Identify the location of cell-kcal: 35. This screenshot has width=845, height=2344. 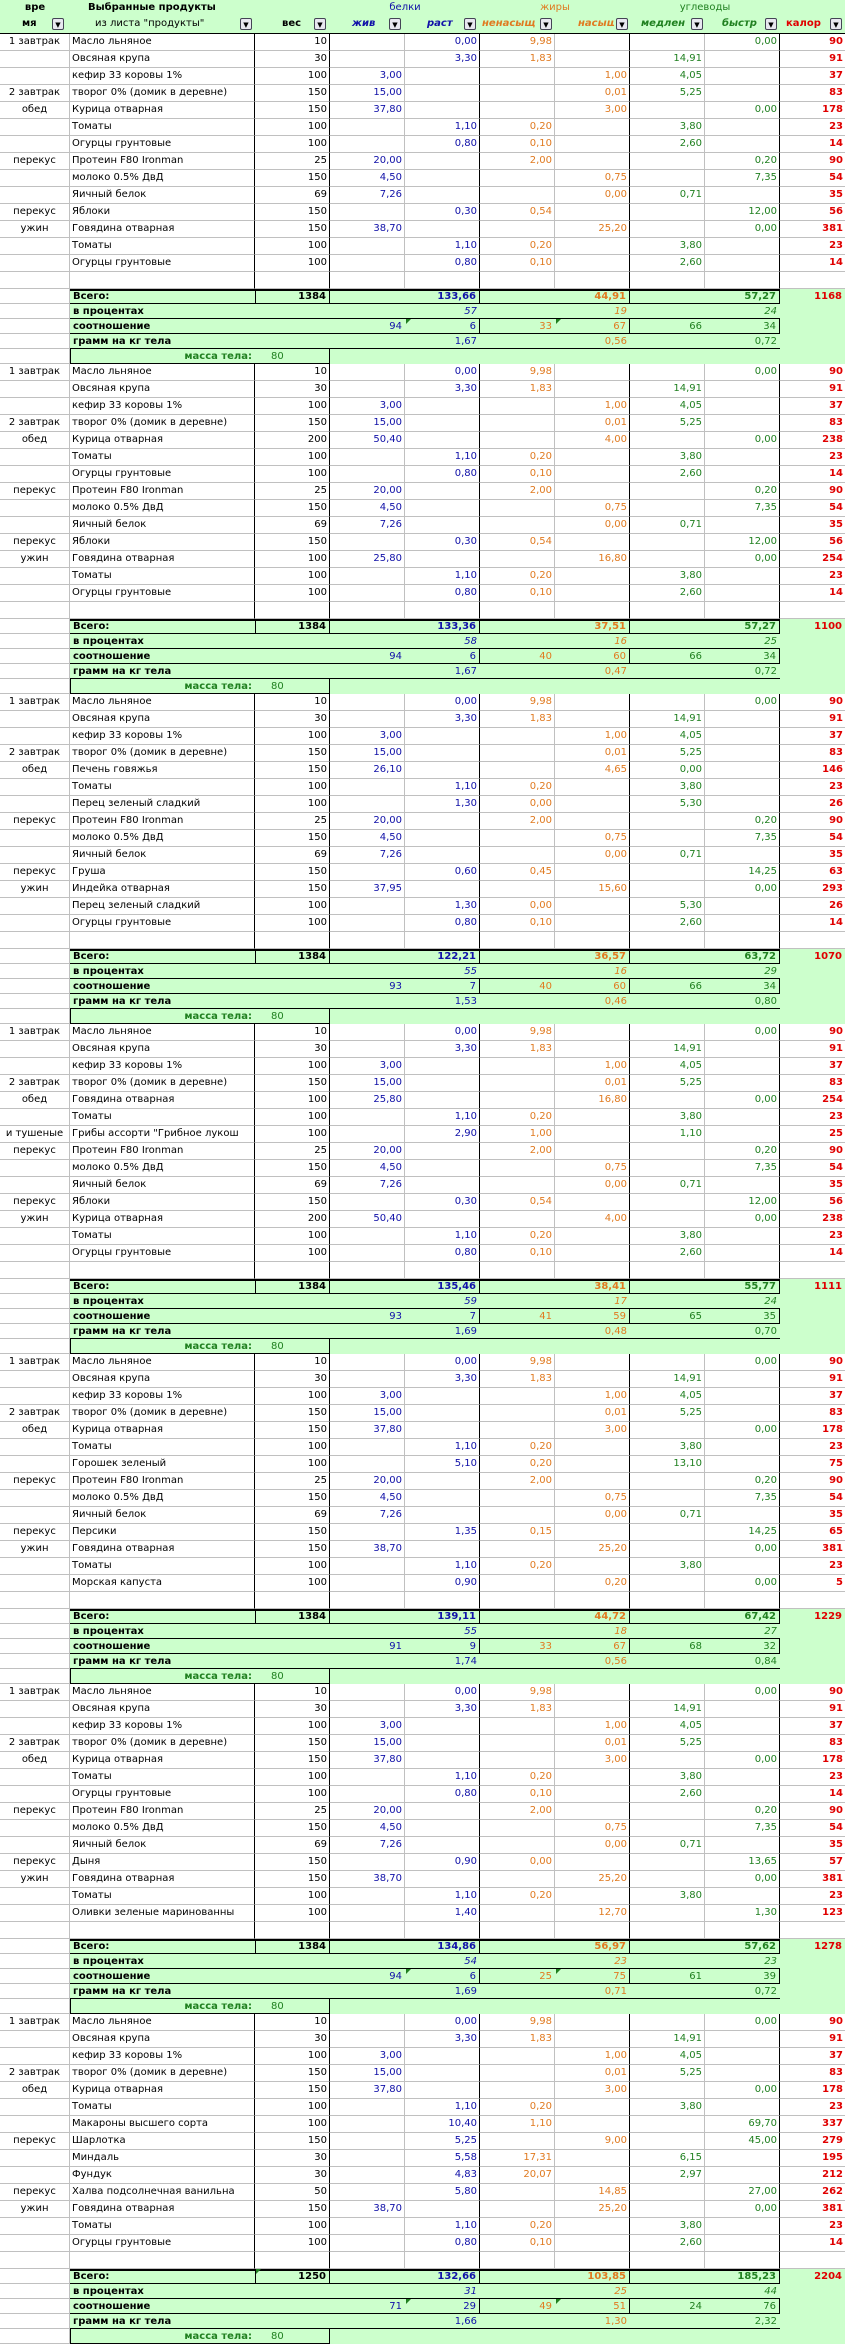
(812, 195).